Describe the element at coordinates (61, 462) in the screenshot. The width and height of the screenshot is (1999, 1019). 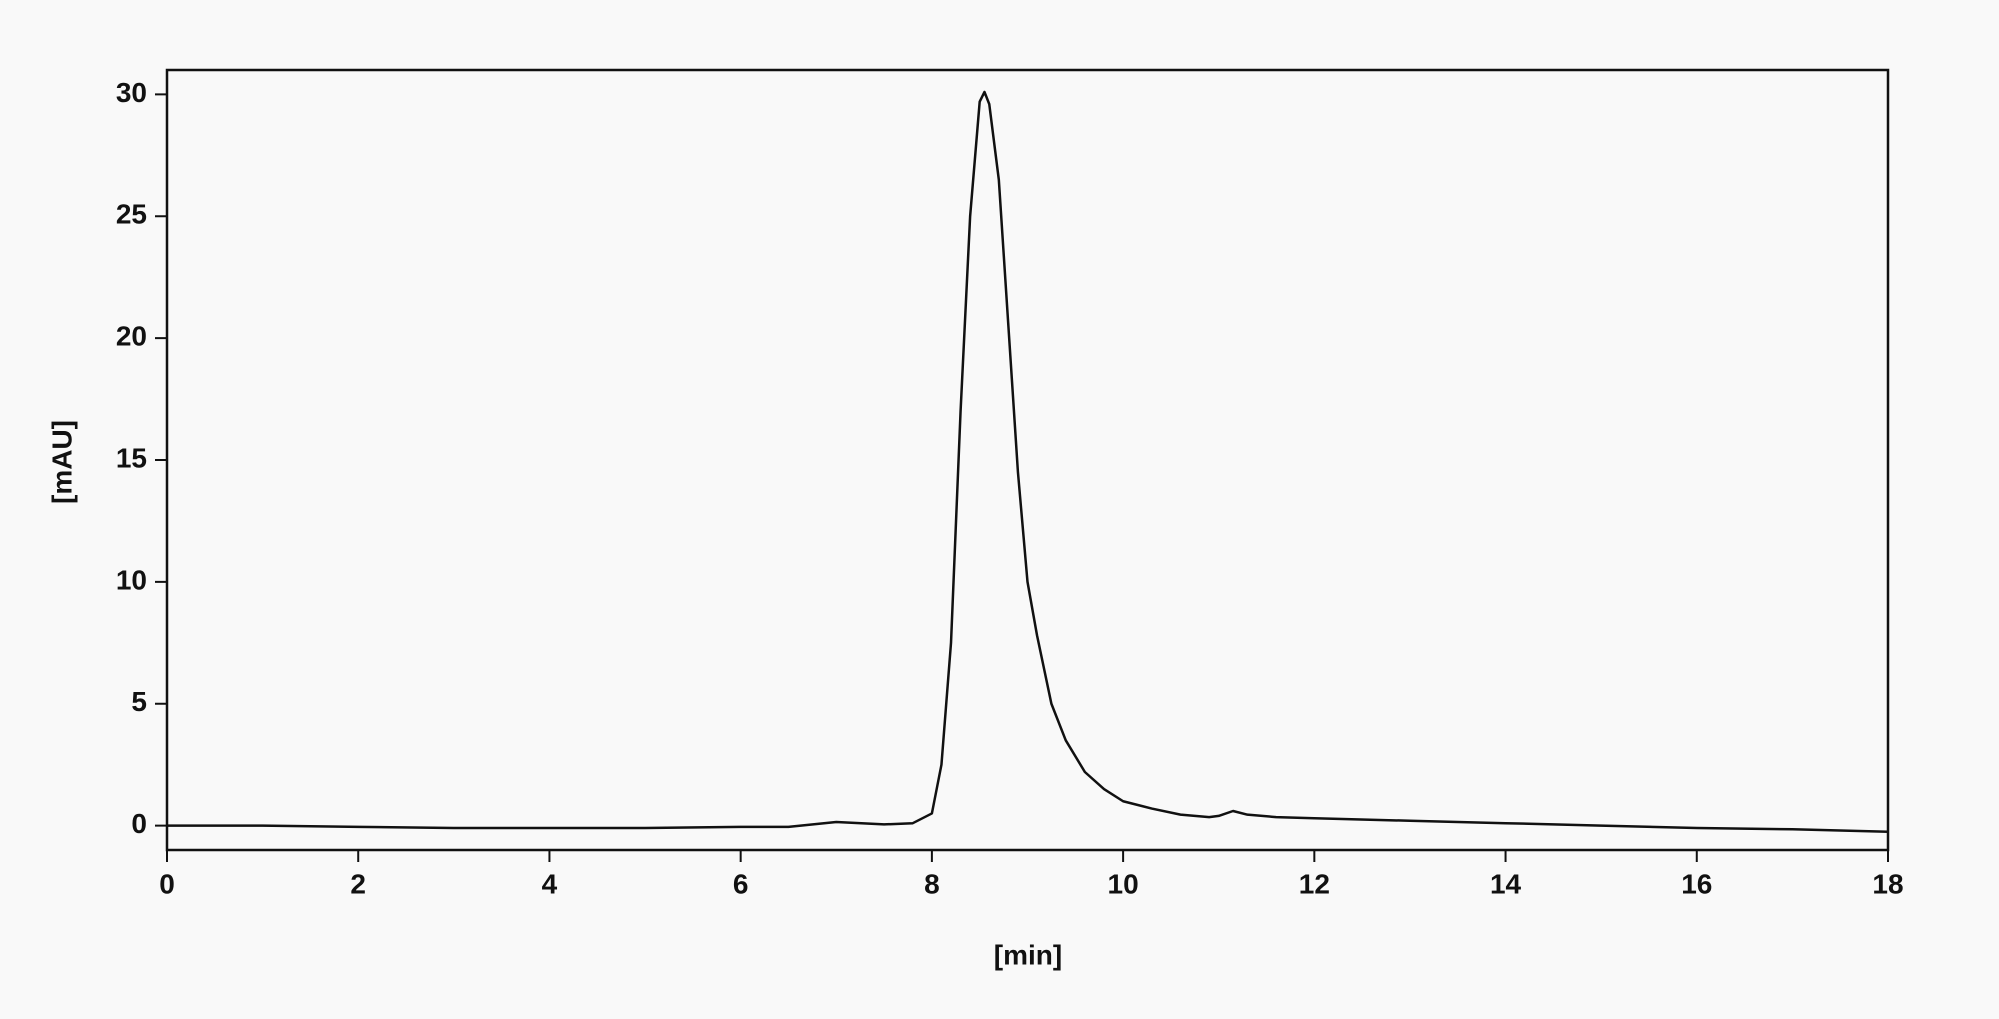
I see `y-axis-label: [mAU]` at that location.